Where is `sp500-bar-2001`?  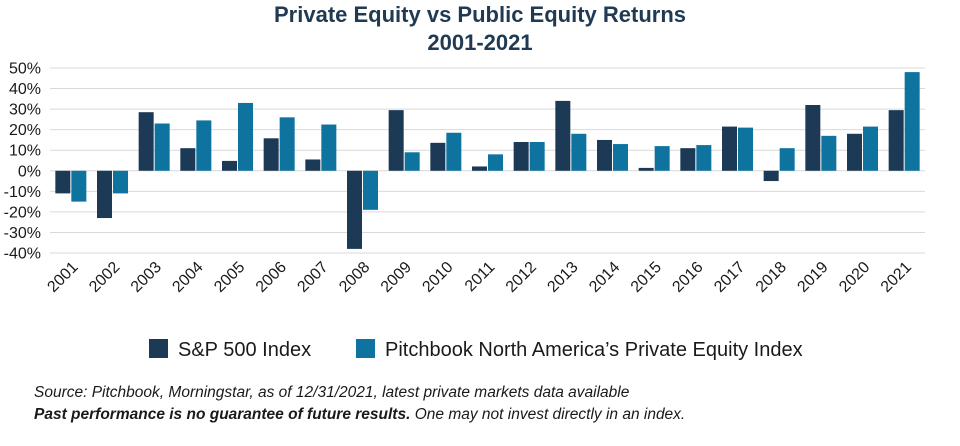
sp500-bar-2001 is located at coordinates (63, 182).